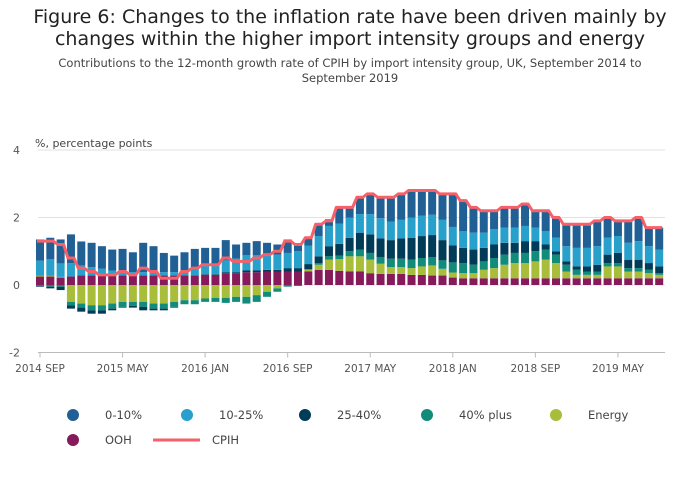 Image resolution: width=700 pixels, height=502 pixels. I want to click on x-tick-label: 2017 MAY, so click(370, 369).